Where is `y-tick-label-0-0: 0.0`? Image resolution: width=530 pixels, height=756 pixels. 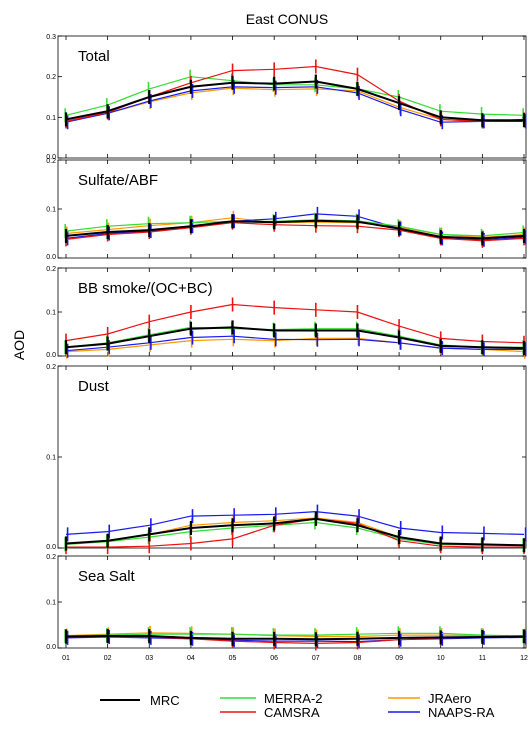 y-tick-label-0-0: 0.0 is located at coordinates (51, 157).